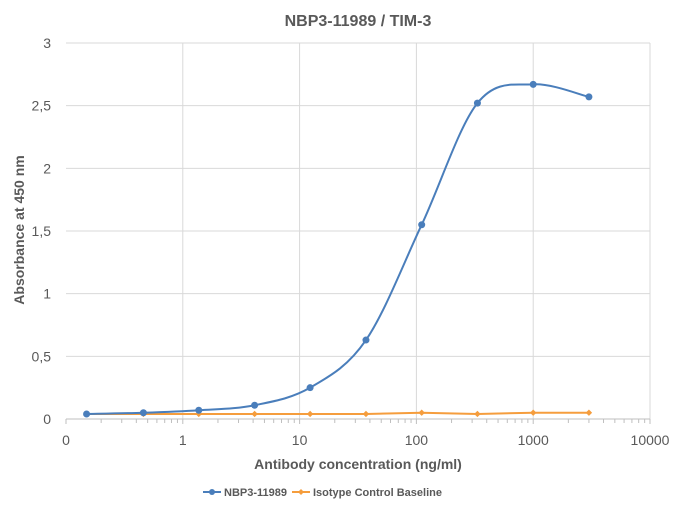 The width and height of the screenshot is (677, 508). I want to click on axes, so click(358, 421).